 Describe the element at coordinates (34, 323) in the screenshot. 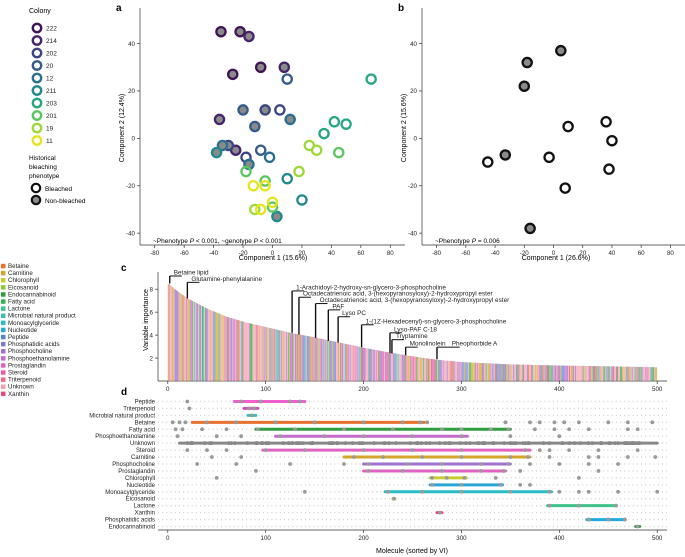

I see `category-label-monoacylglyceride: Monoacylglyceride` at that location.